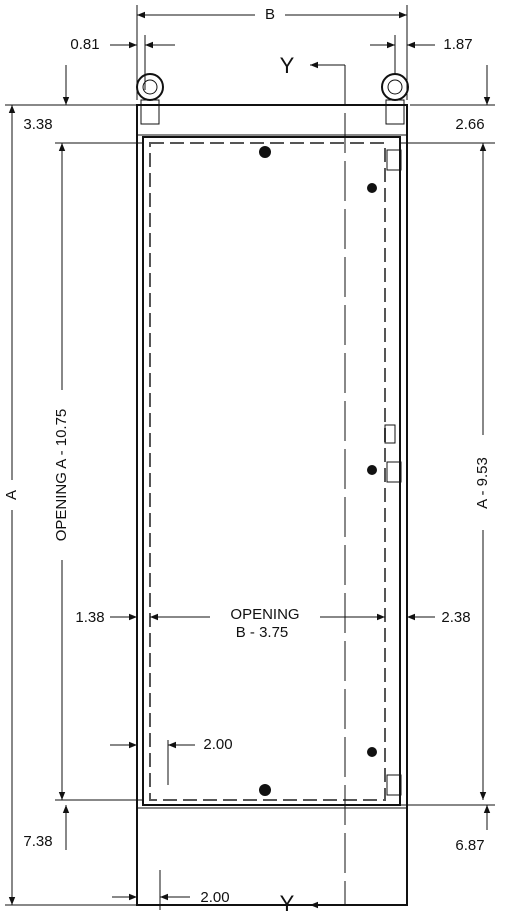  What do you see at coordinates (457, 44) in the screenshot?
I see `dim-label: 1.87` at bounding box center [457, 44].